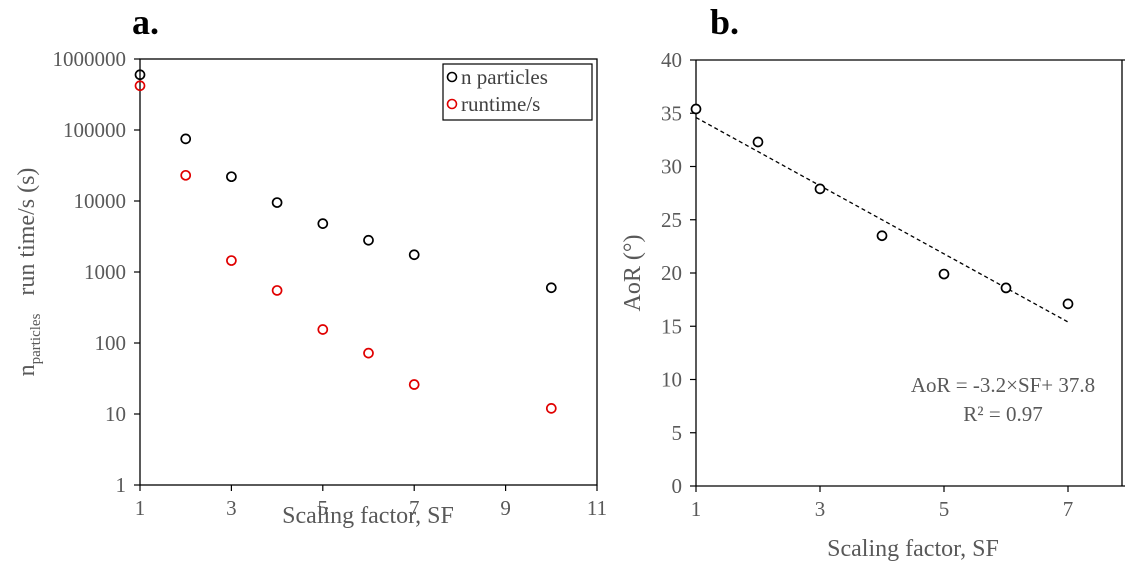  I want to click on y-tick-label: 25, so click(671, 220).